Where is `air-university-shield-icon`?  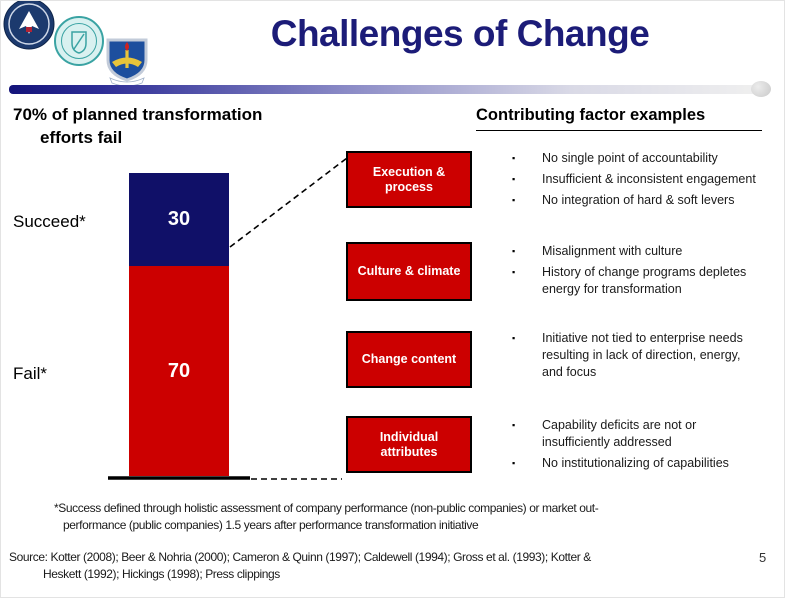 air-university-shield-icon is located at coordinates (127, 61).